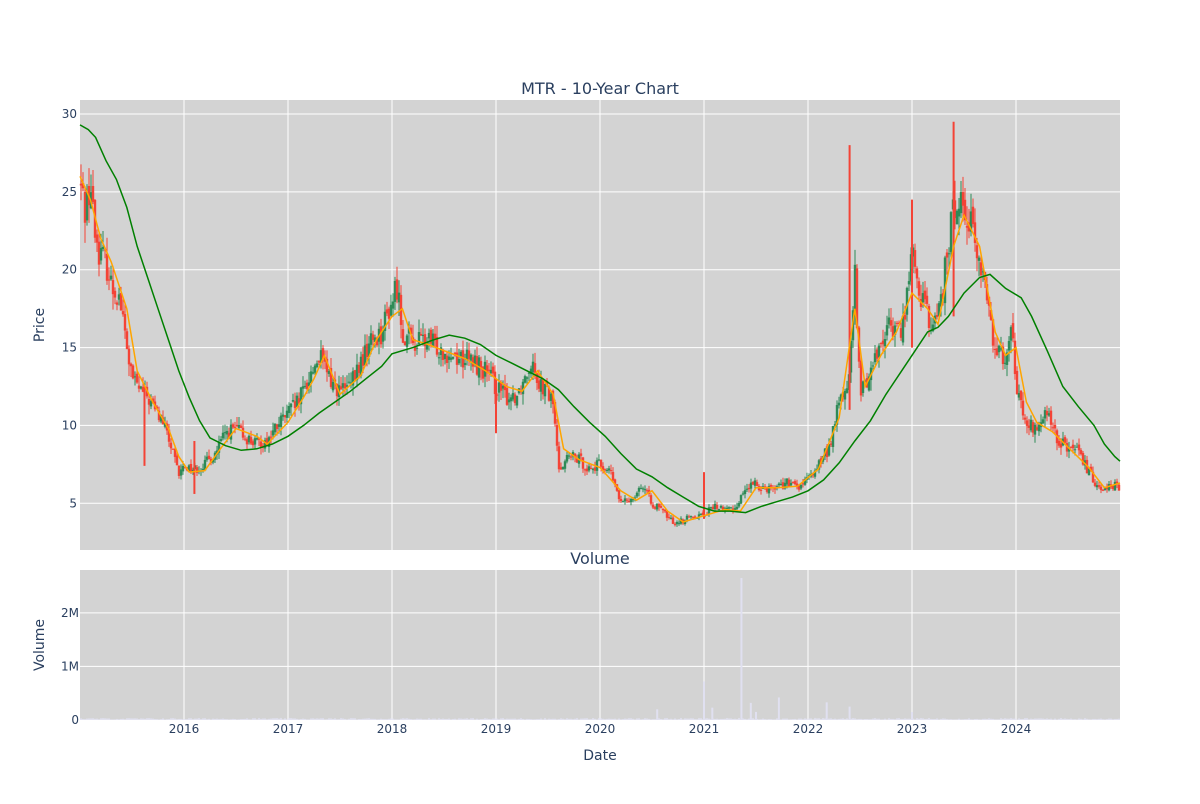  I want to click on price-y-tick-label: 15, so click(69, 348).